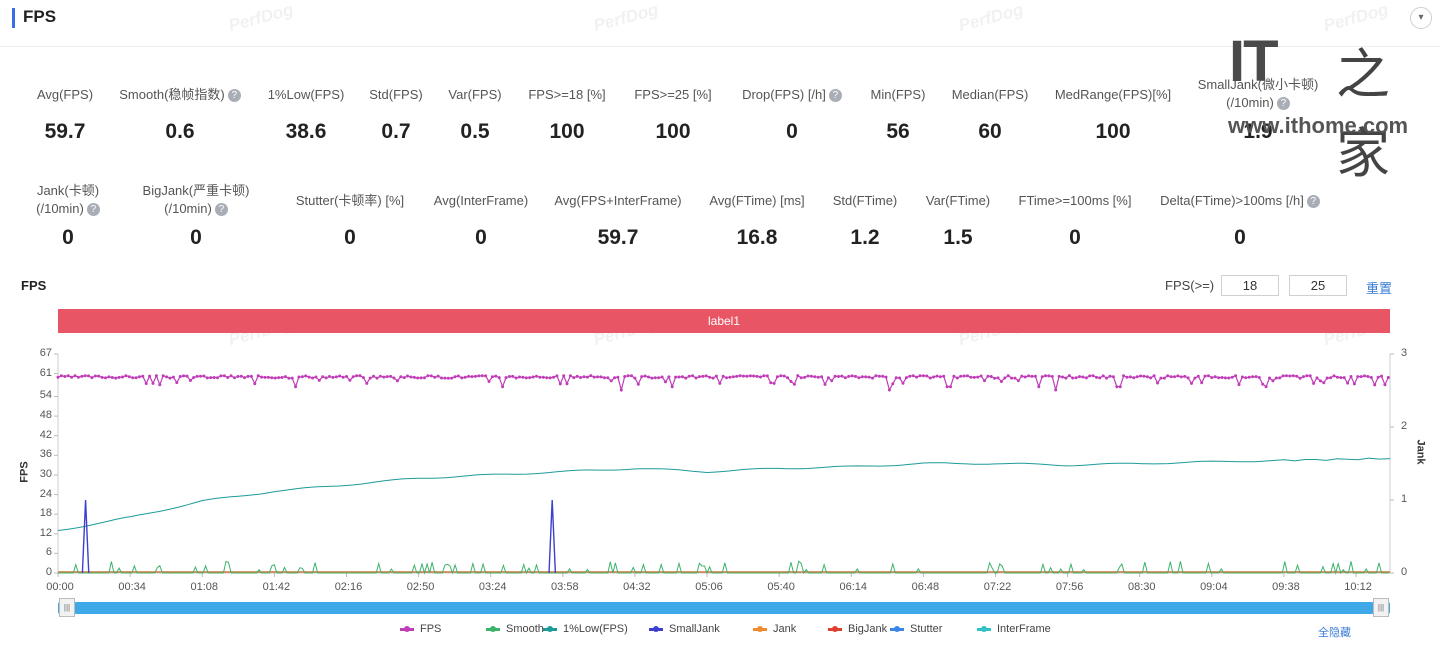  I want to click on metric-value: 0.7, so click(396, 131).